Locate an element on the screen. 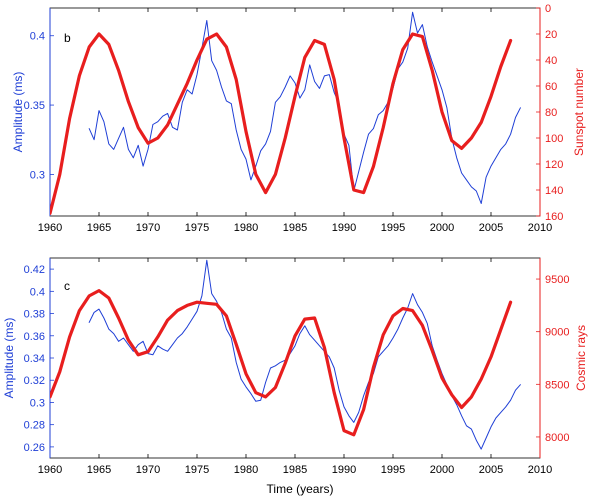 The height and width of the screenshot is (500, 599). right-tick-label: 0 is located at coordinates (548, 9).